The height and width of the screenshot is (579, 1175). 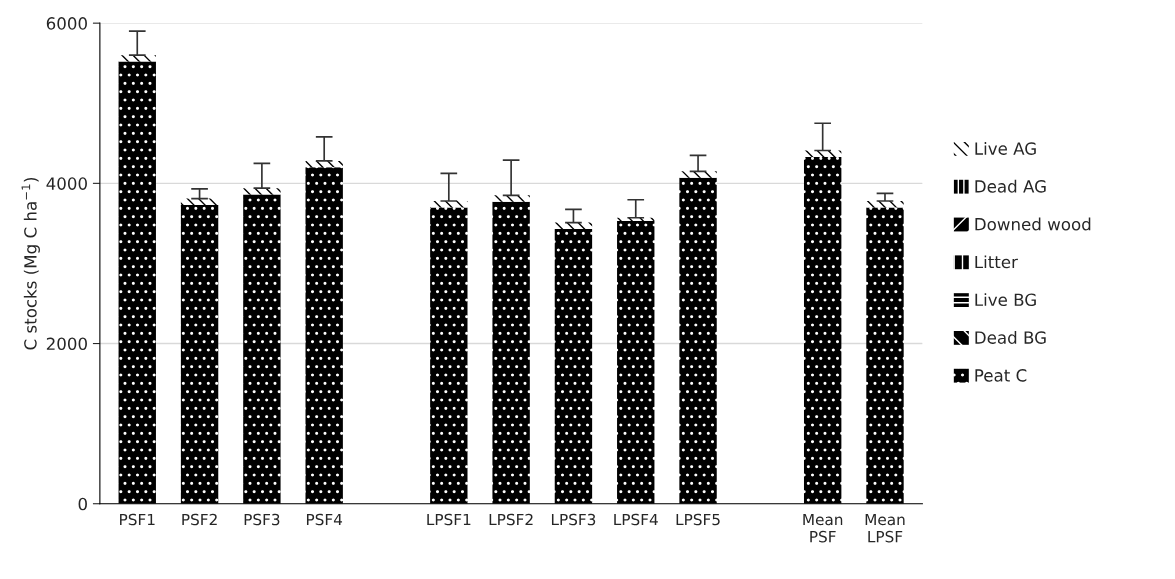 I want to click on y-axis-title: C stocks (Mg C ha$^{−1}$), so click(x=30, y=263).